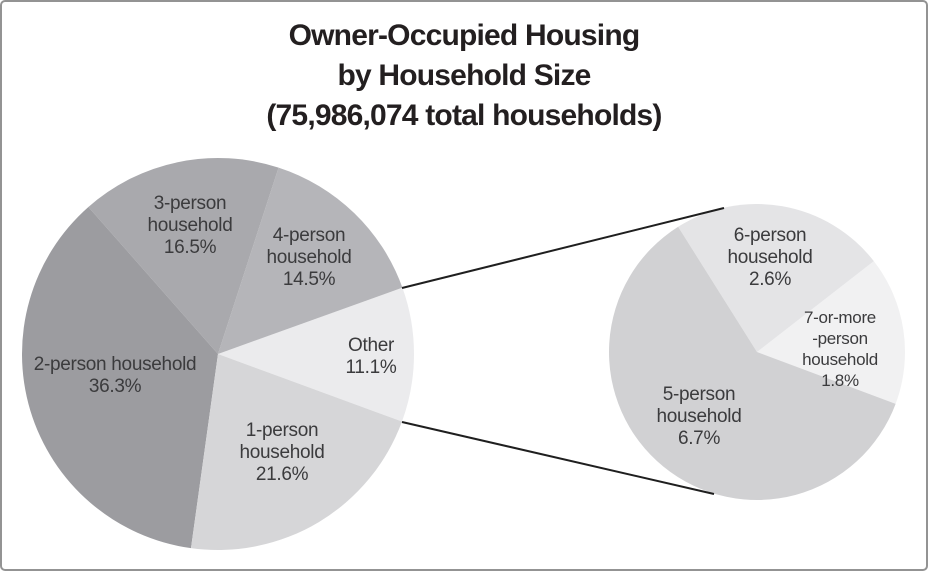 The width and height of the screenshot is (928, 571). What do you see at coordinates (183, 255) in the screenshot?
I see `pie-slice-3-person-household` at bounding box center [183, 255].